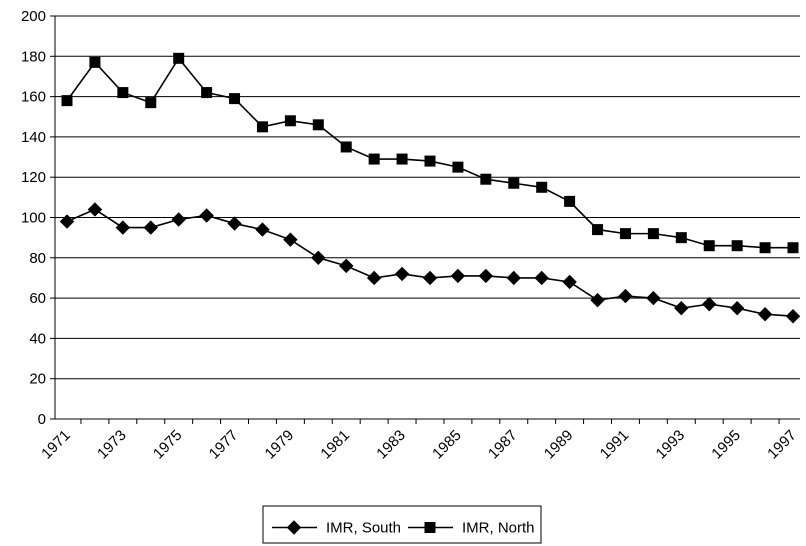 The image size is (806, 546). Describe the element at coordinates (280, 445) in the screenshot. I see `x-tick-label: 1979` at that location.